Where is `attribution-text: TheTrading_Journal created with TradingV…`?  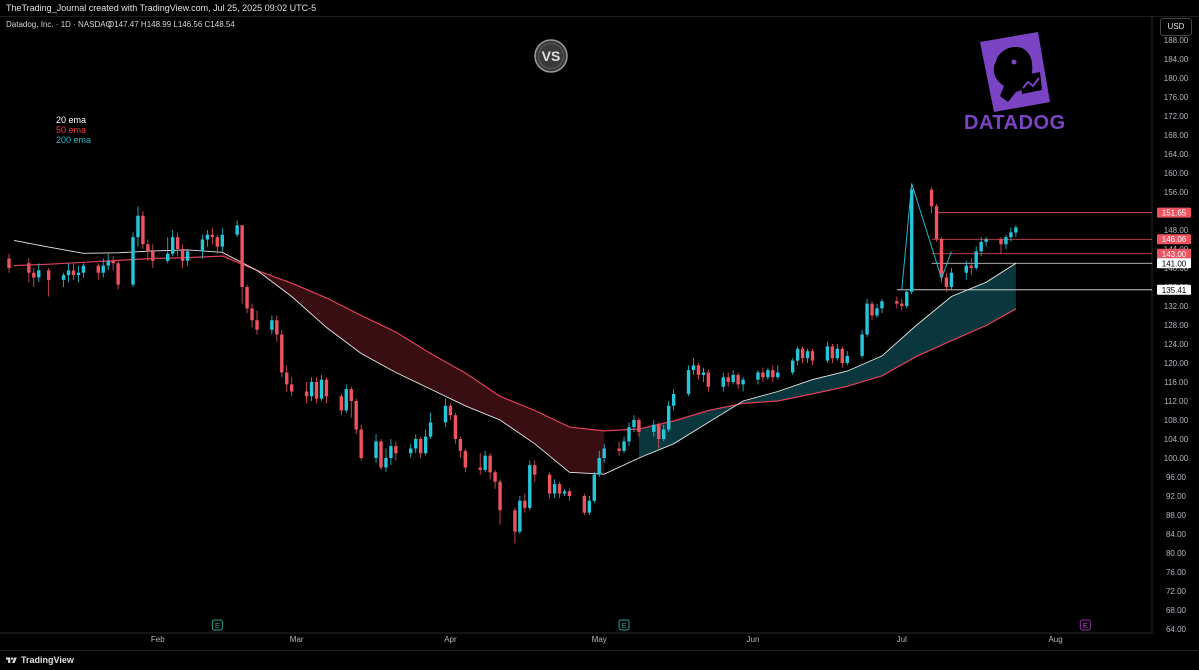
attribution-text: TheTrading_Journal created with TradingV… is located at coordinates (161, 8).